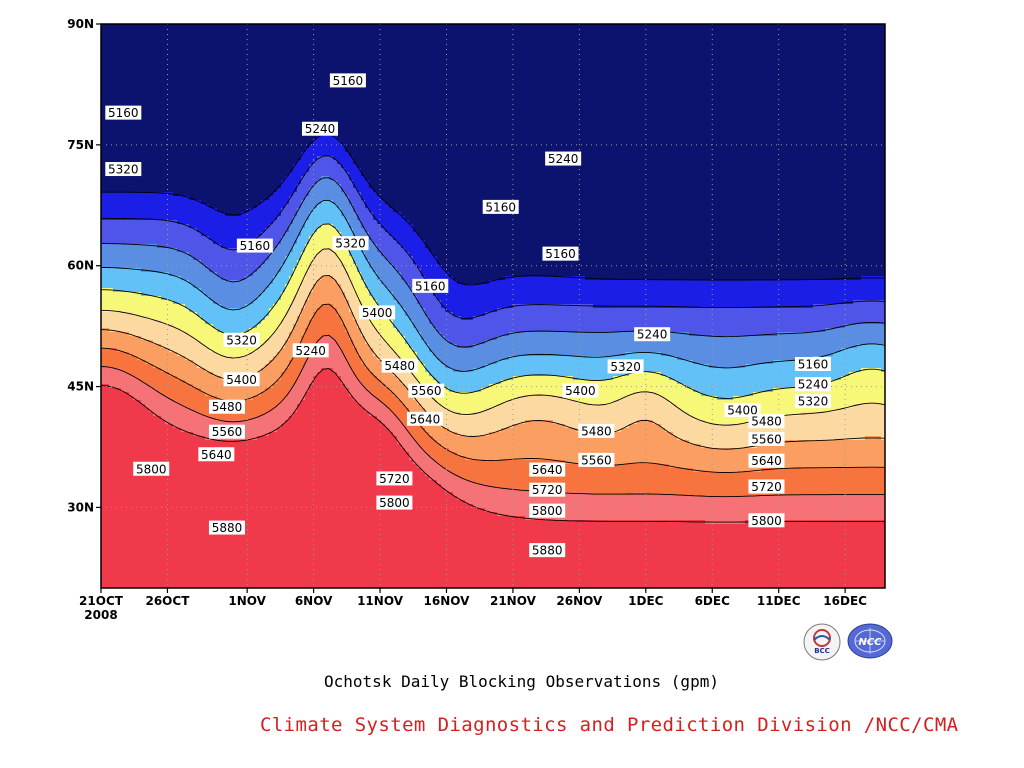 This screenshot has height=768, width=1024. I want to click on x-tick-label: 16DEC, so click(845, 601).